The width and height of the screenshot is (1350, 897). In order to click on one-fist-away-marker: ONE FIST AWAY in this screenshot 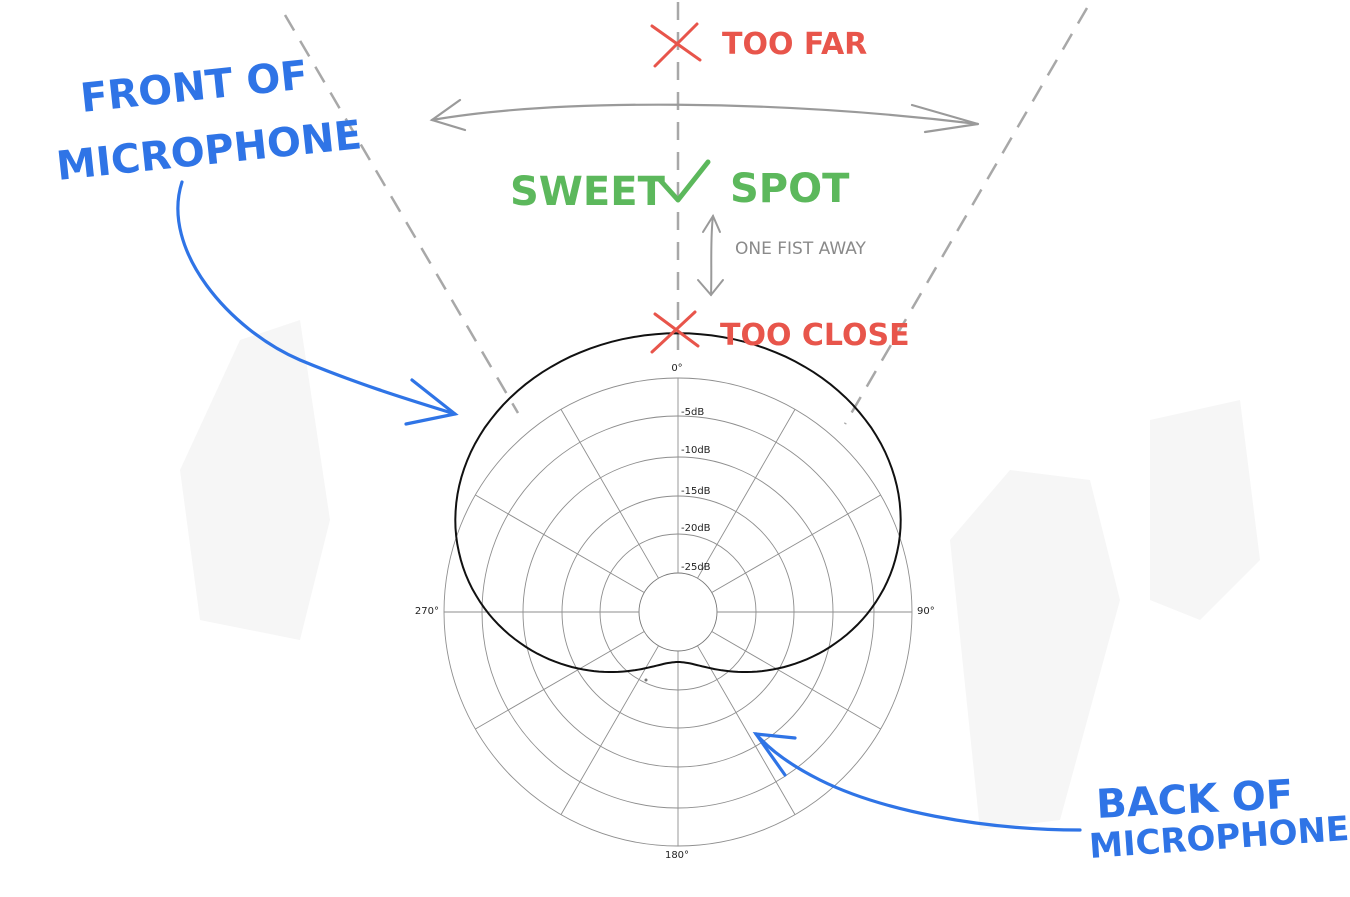, I will do `click(782, 255)`.